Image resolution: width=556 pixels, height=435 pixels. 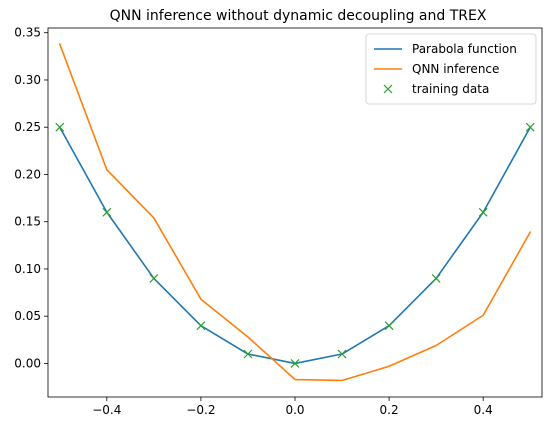 I want to click on x-axis: −0.4 −0.2 0.0 0.2 0.4, so click(x=292, y=407).